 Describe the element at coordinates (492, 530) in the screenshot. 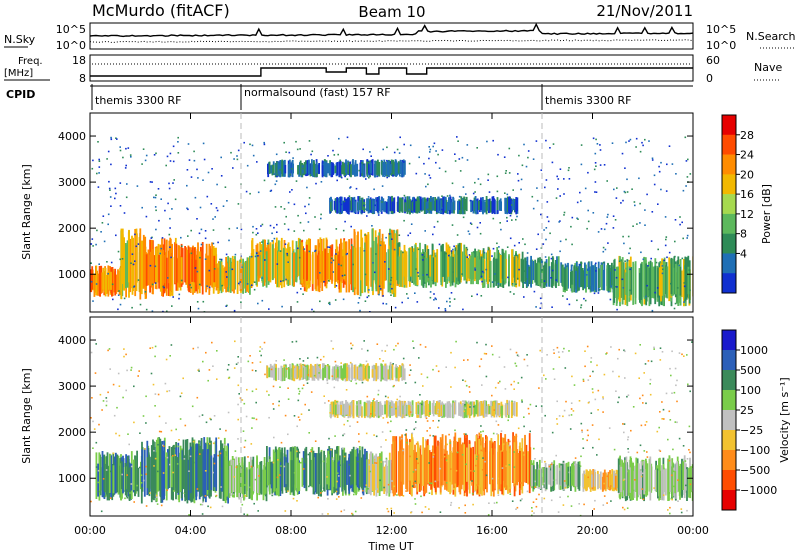

I see `x-tick-label: 16:00` at that location.